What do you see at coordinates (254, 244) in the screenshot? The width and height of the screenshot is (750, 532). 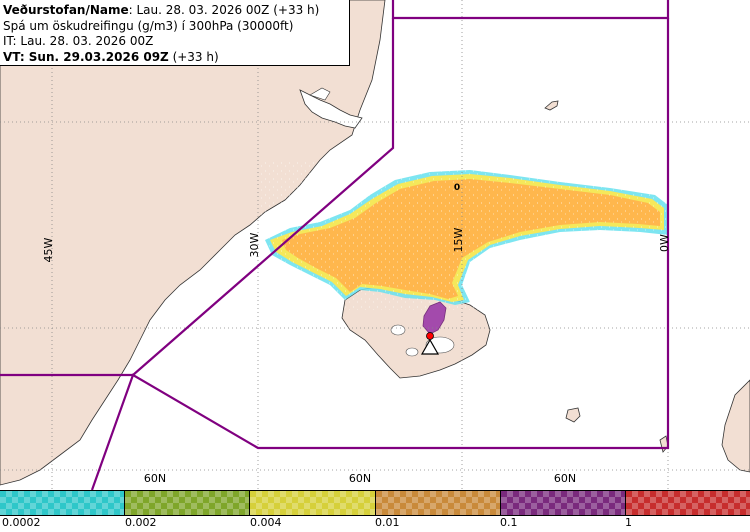 I see `lon-label-30w: 30W` at bounding box center [254, 244].